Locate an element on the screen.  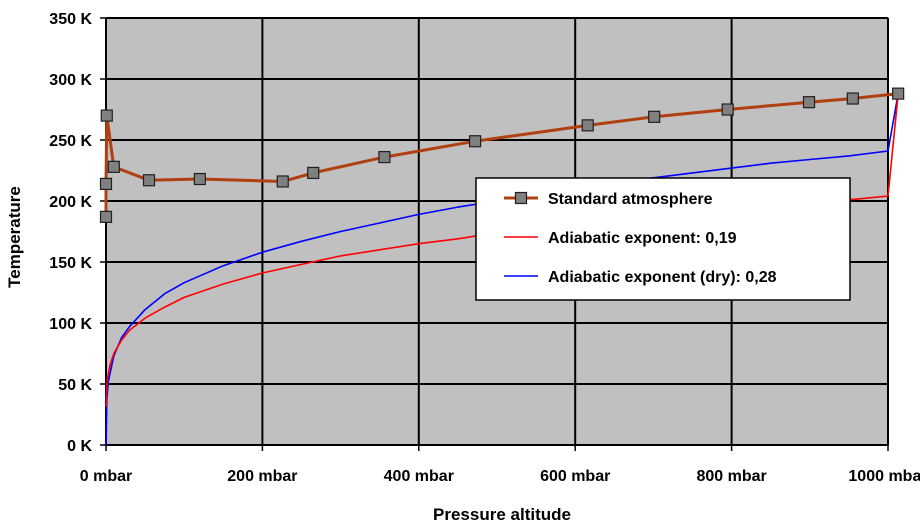
y-tick-label: 250 K is located at coordinates (70, 141).